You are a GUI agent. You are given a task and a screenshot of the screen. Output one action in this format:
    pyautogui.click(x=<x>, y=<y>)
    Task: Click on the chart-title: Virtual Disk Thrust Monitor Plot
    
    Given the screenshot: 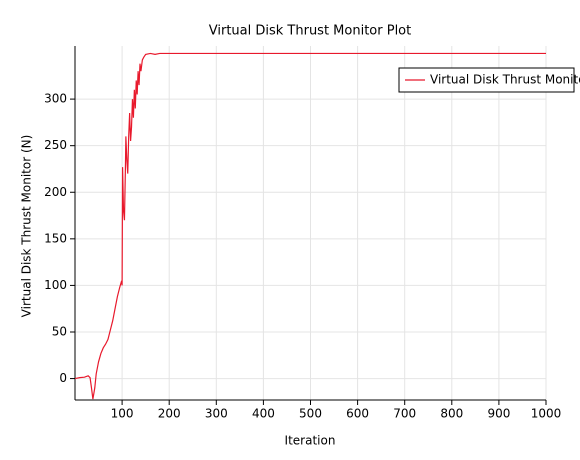 What is the action you would take?
    pyautogui.click(x=310, y=31)
    